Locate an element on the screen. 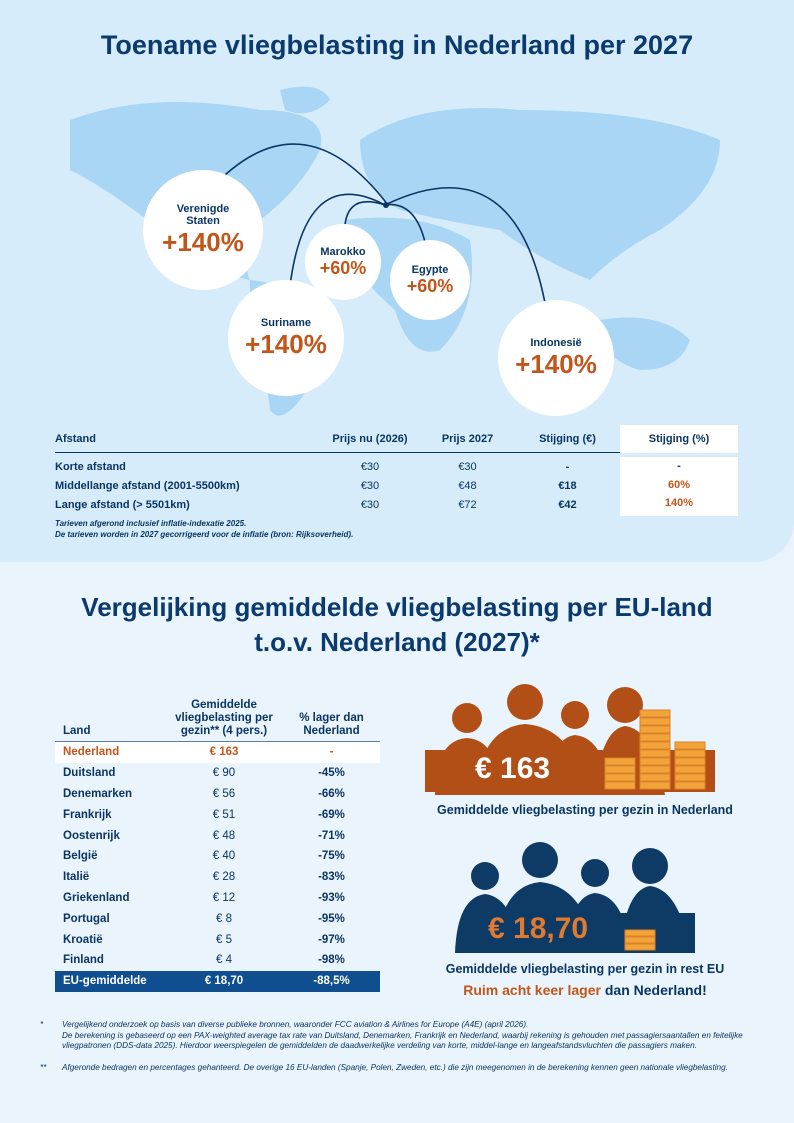 The image size is (794, 1123). table-row: Griekenland € 12 -93% is located at coordinates (217, 898).